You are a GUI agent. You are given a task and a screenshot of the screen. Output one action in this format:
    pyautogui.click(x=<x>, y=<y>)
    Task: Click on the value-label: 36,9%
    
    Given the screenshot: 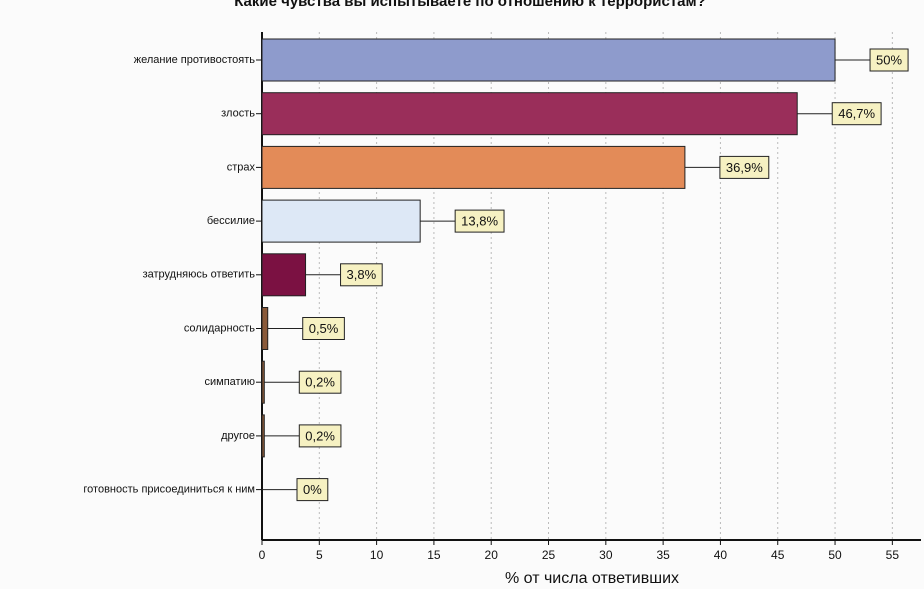 What is the action you would take?
    pyautogui.click(x=744, y=167)
    